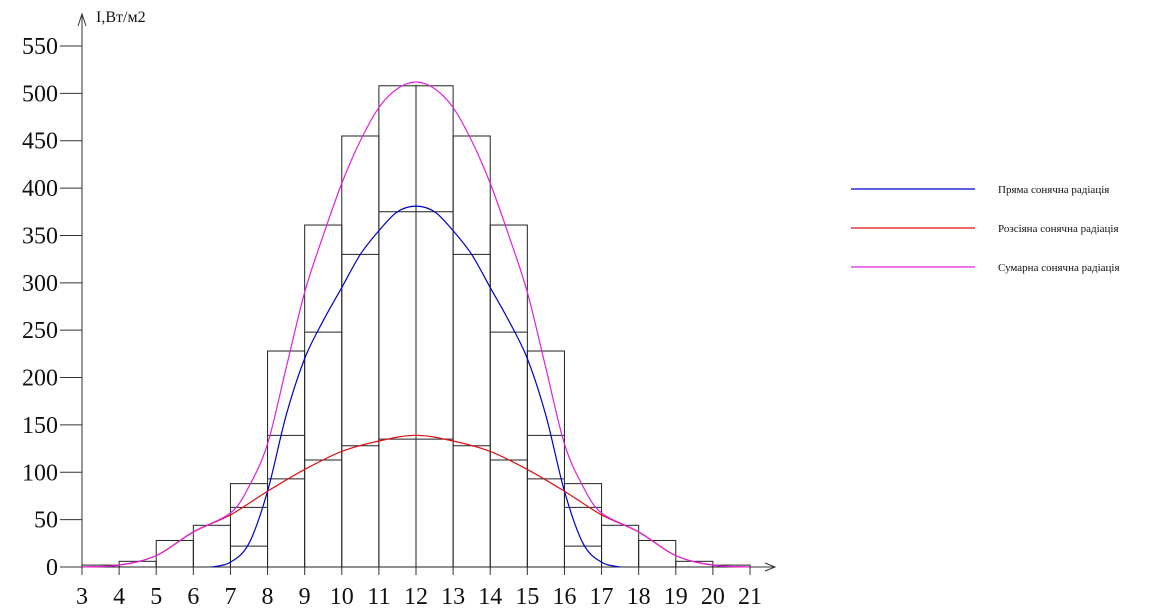  Describe the element at coordinates (193, 597) in the screenshot. I see `x-tick-label: 6` at that location.